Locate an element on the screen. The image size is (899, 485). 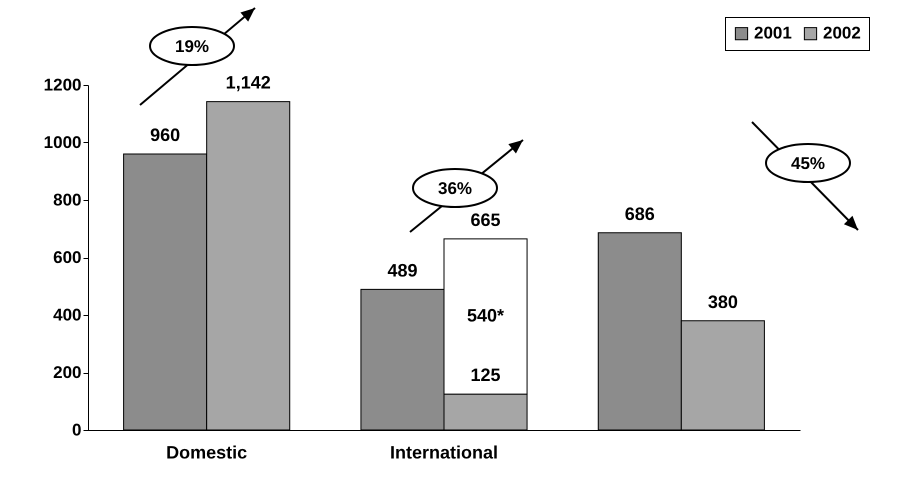
y-tick-label: 1200 is located at coordinates (63, 85).